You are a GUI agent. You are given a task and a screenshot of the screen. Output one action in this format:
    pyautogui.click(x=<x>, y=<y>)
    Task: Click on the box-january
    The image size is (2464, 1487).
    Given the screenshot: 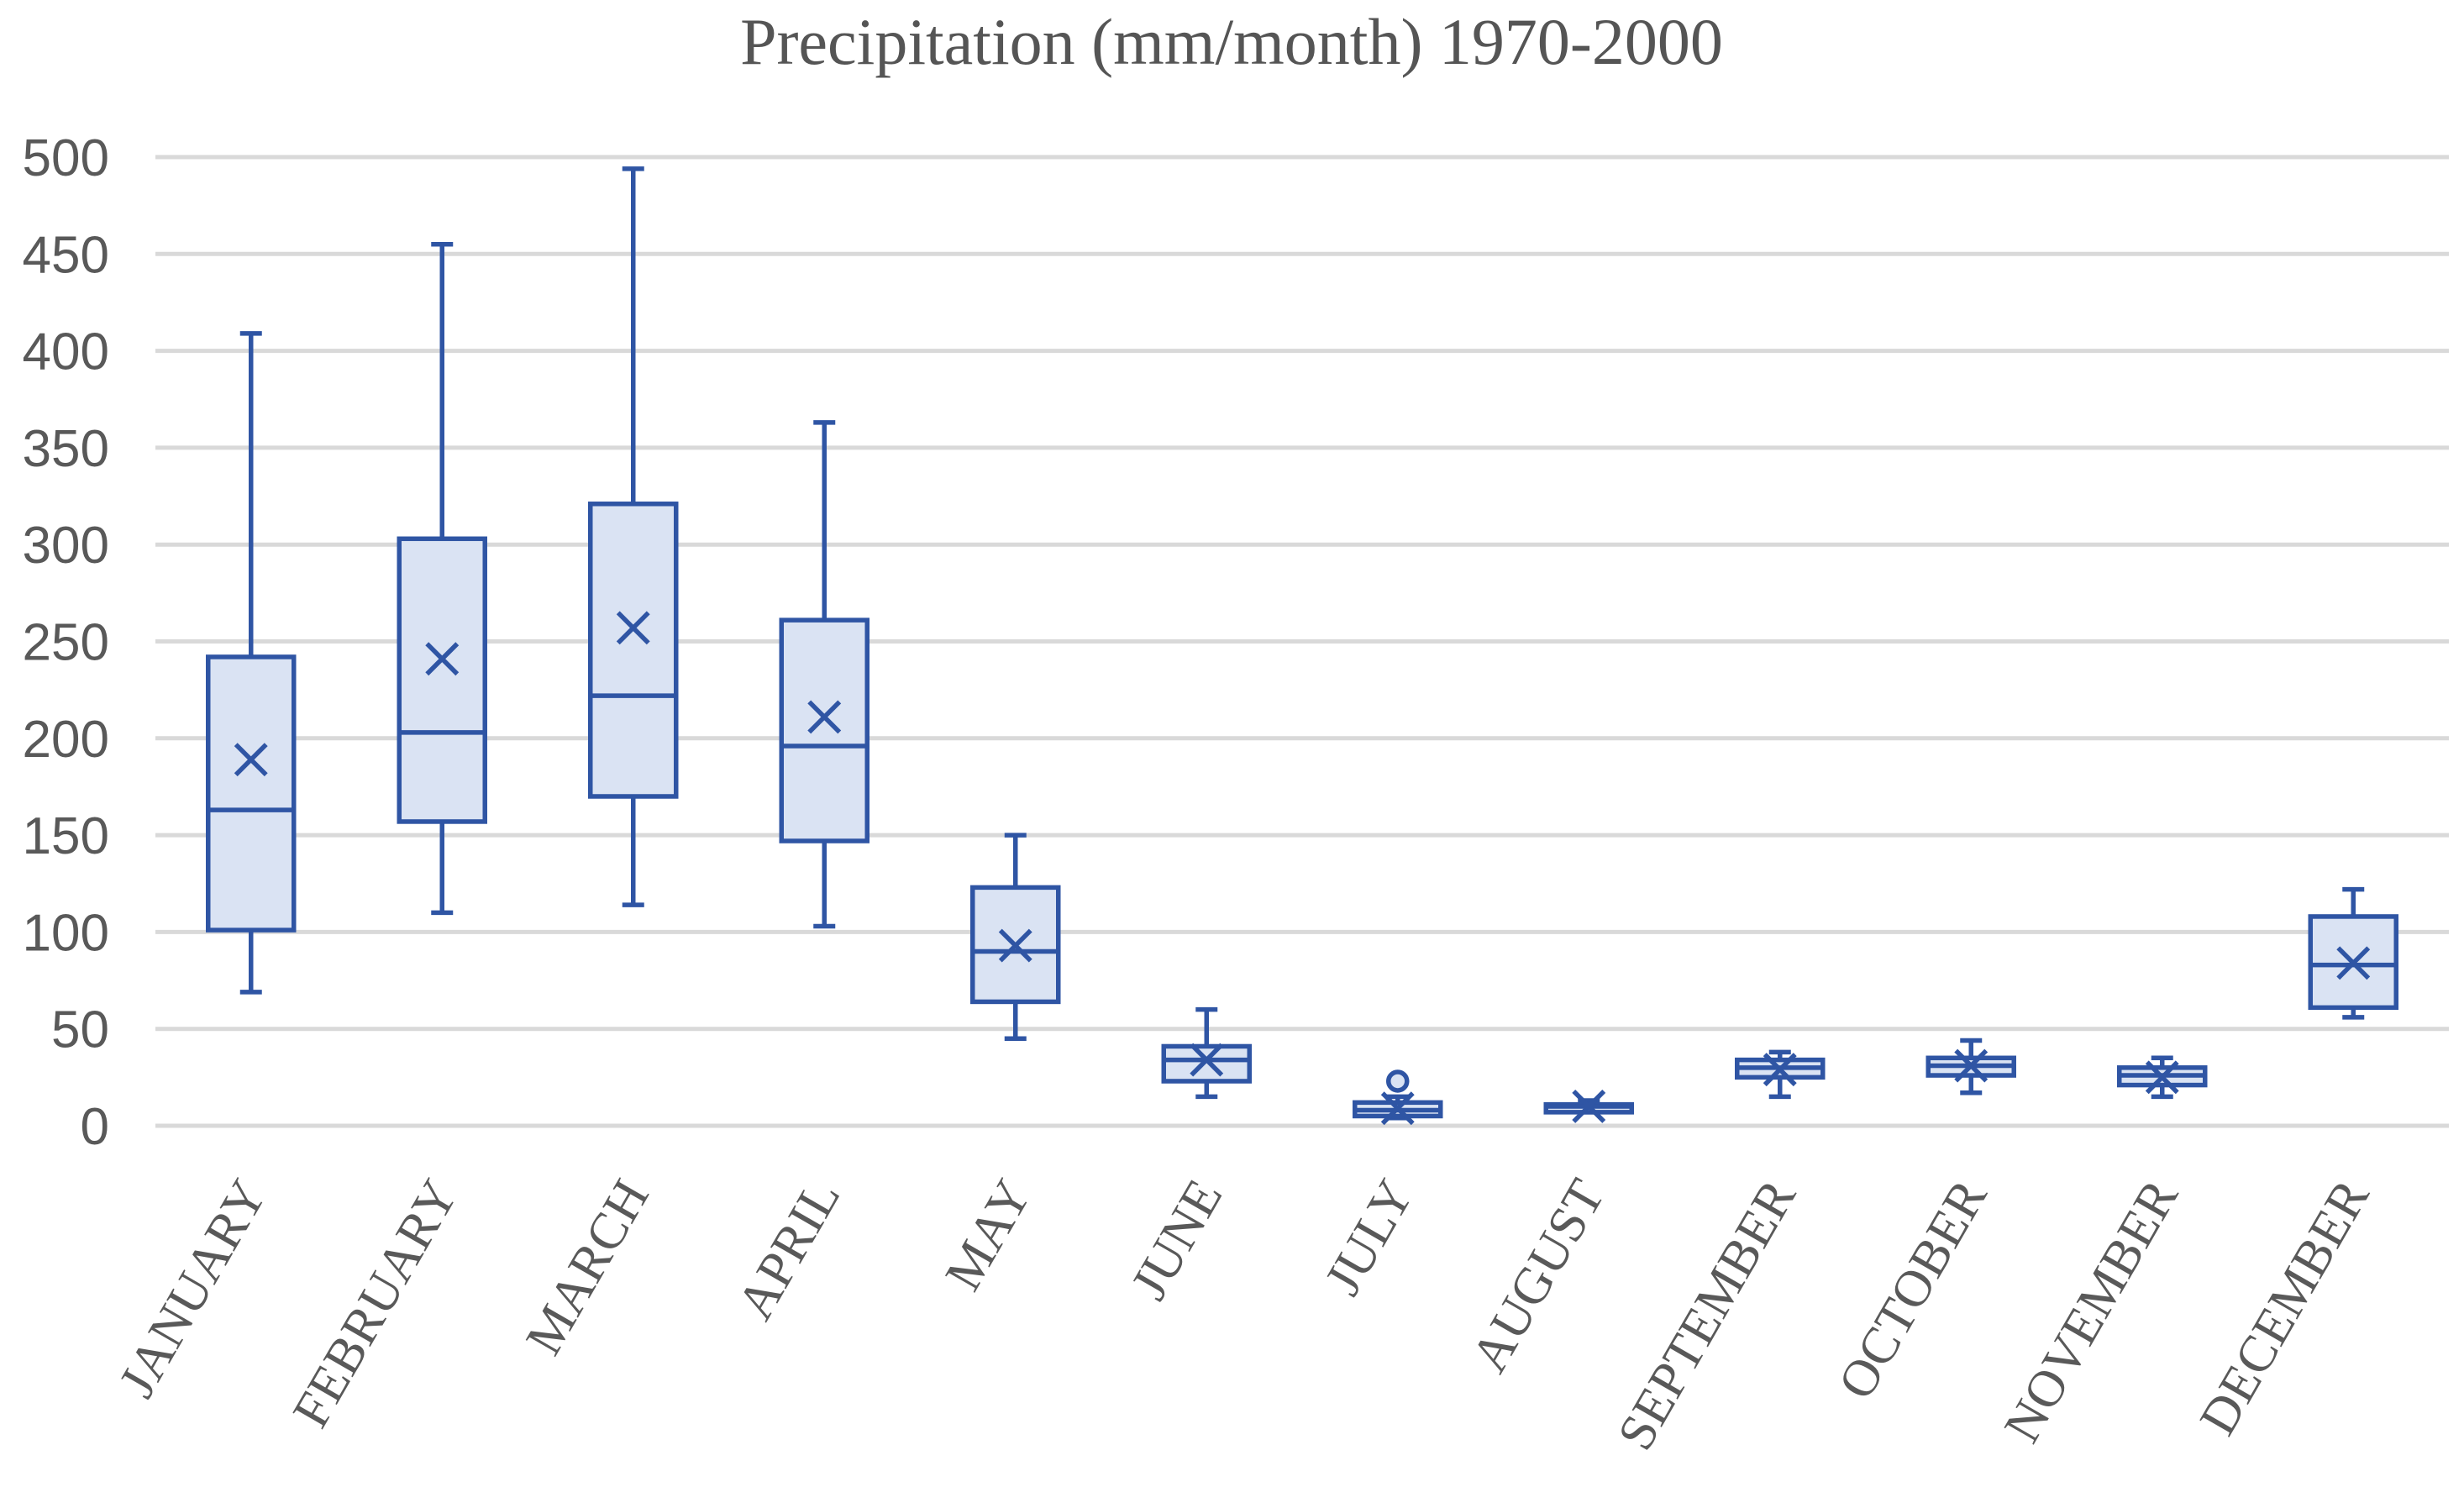 What is the action you would take?
    pyautogui.click(x=252, y=663)
    